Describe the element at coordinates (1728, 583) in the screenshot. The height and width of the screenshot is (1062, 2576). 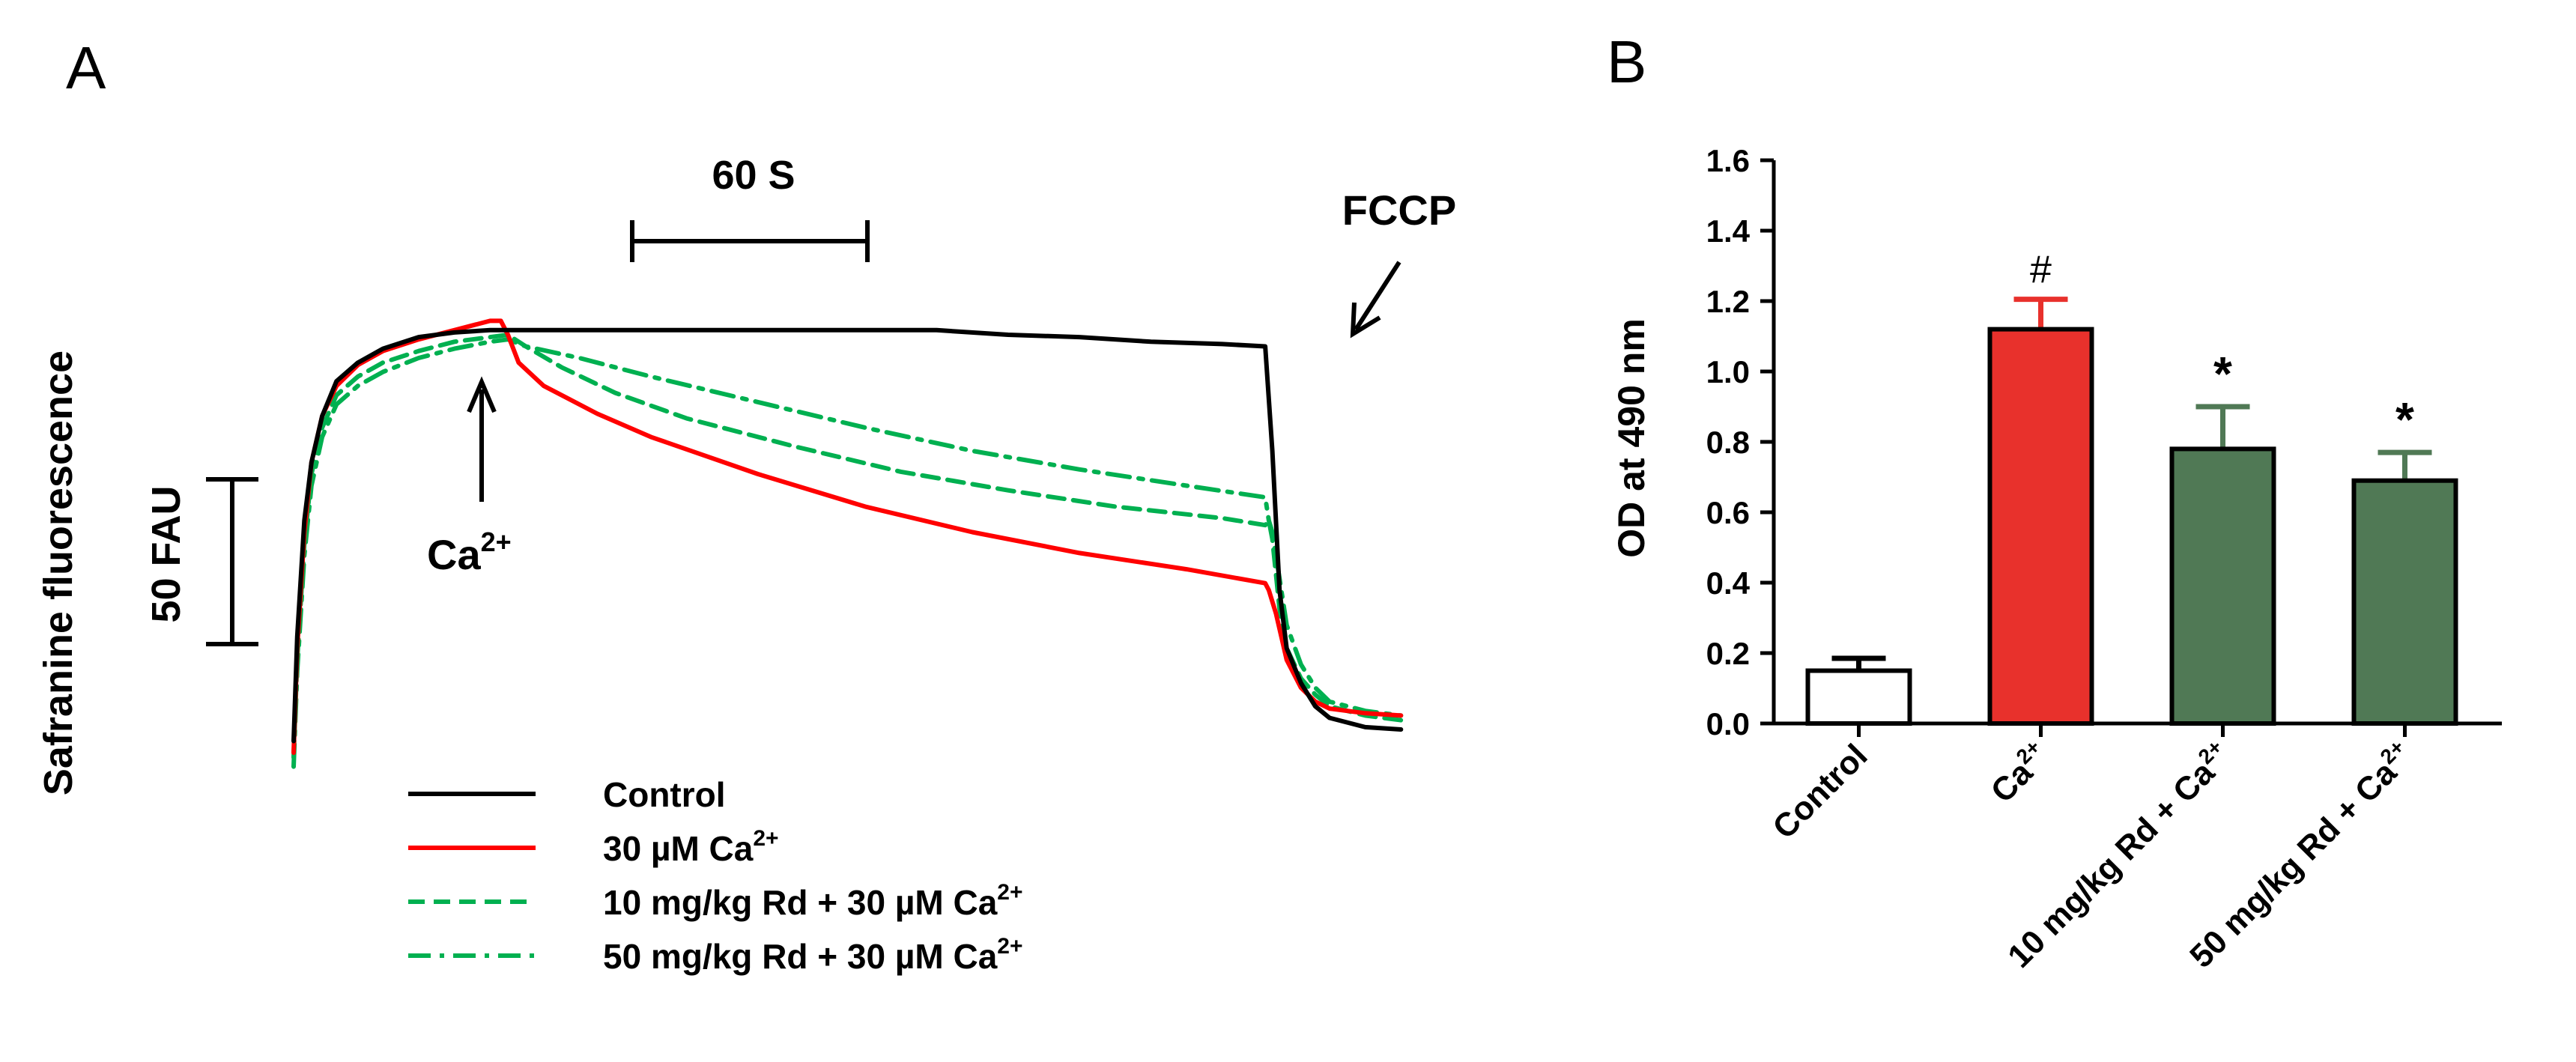
I see `y-tick-label: 0.4` at that location.